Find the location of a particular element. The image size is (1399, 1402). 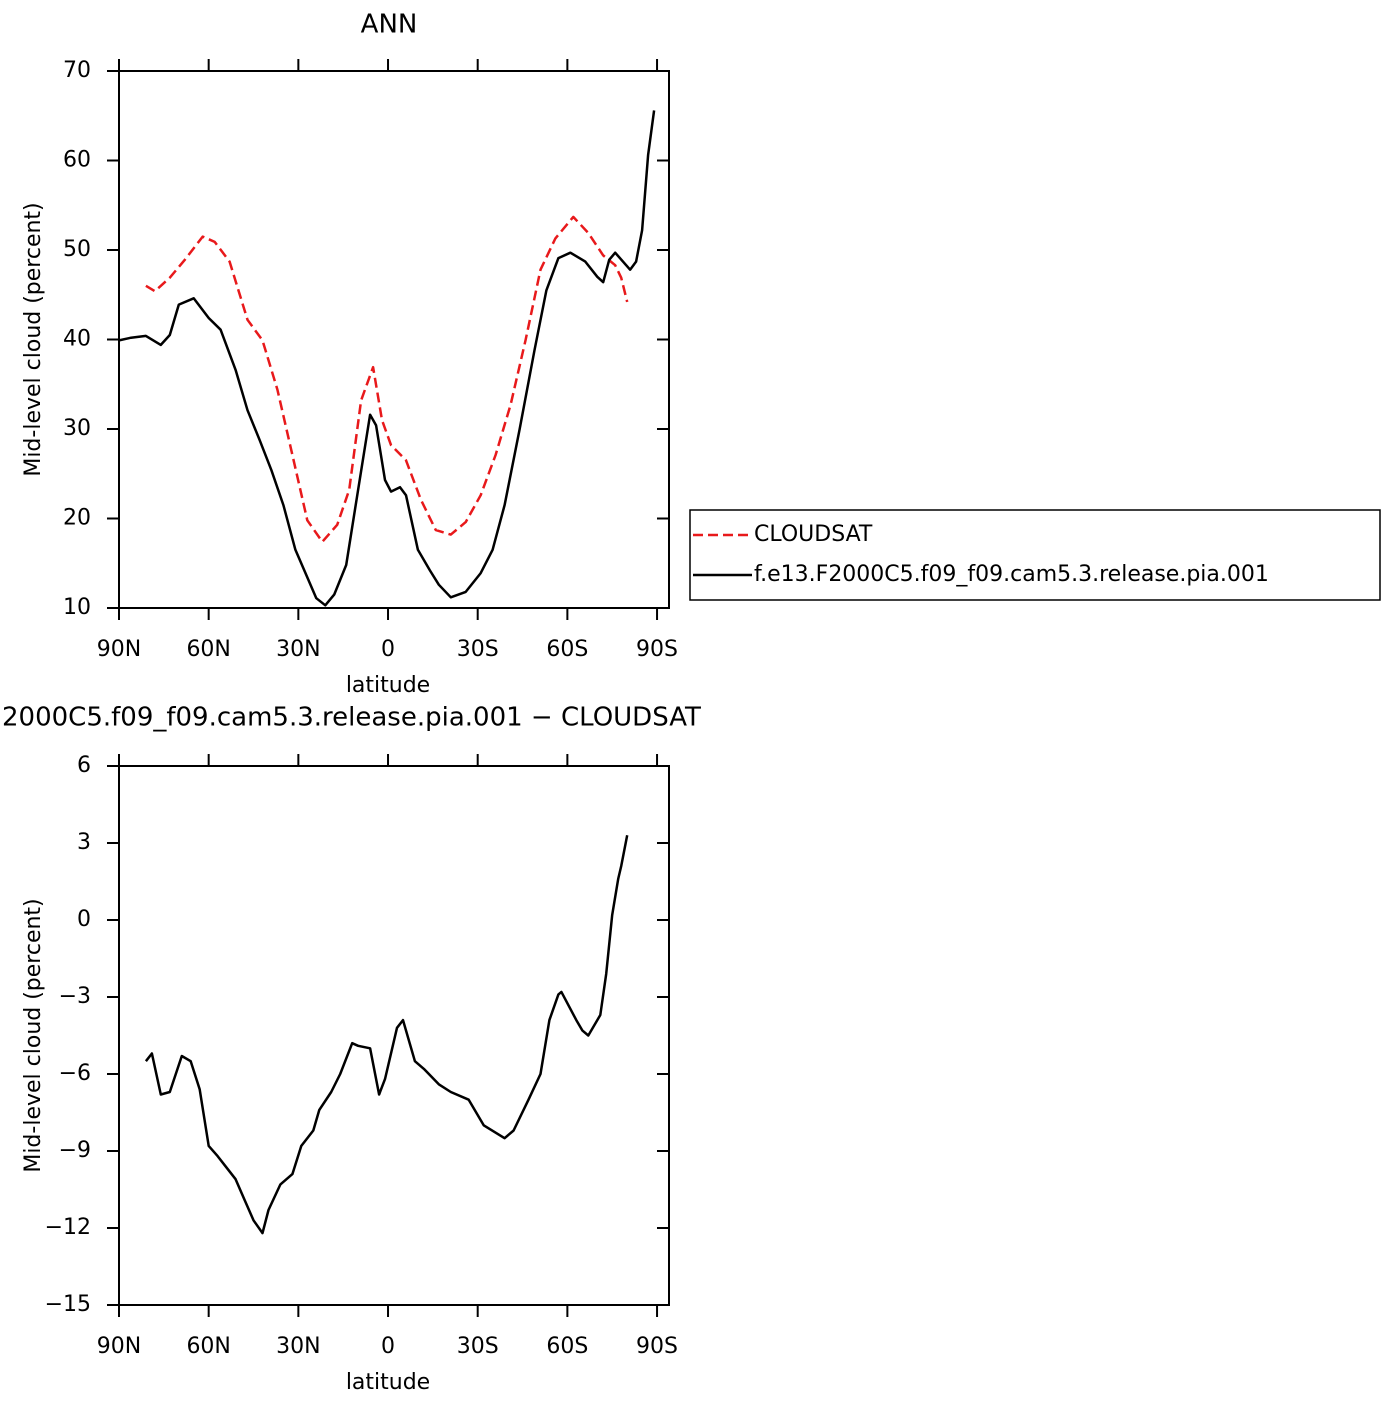

y-tick-label: 10 is located at coordinates (77, 607).